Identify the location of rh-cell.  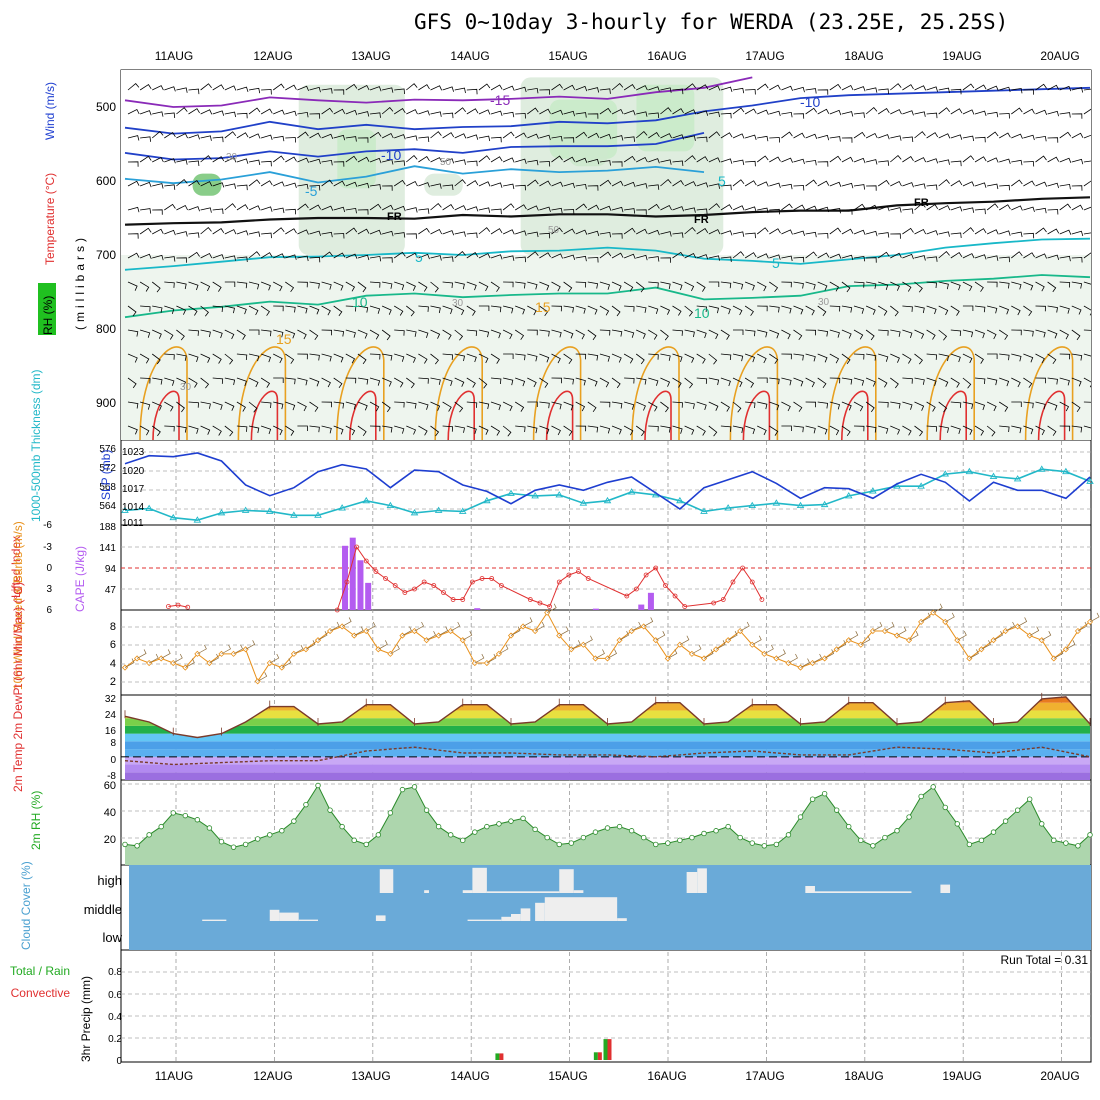
(351, 169).